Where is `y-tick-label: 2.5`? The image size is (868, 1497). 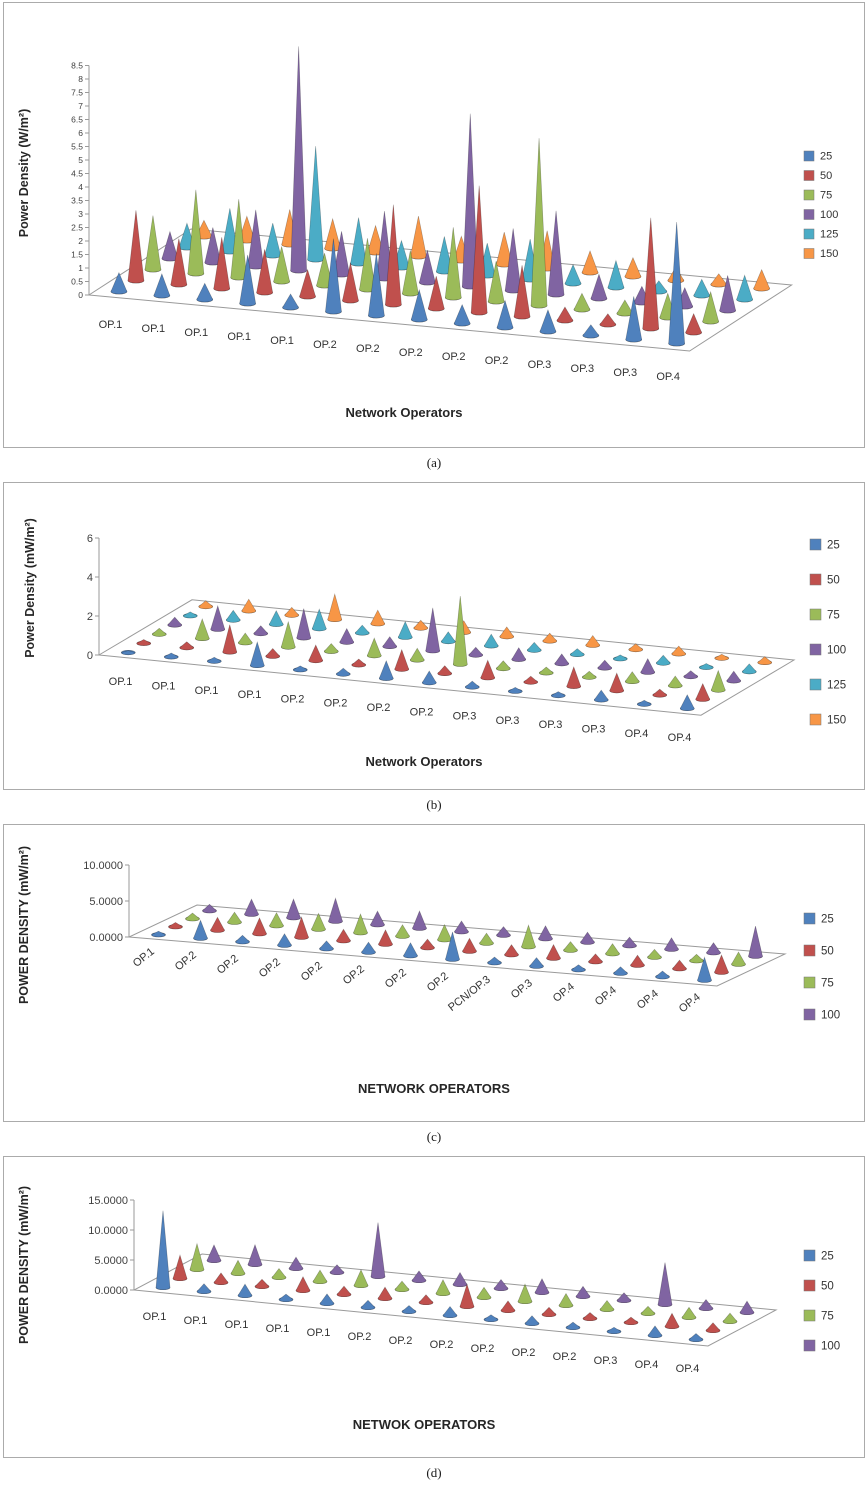
y-tick-label: 2.5 is located at coordinates (77, 227).